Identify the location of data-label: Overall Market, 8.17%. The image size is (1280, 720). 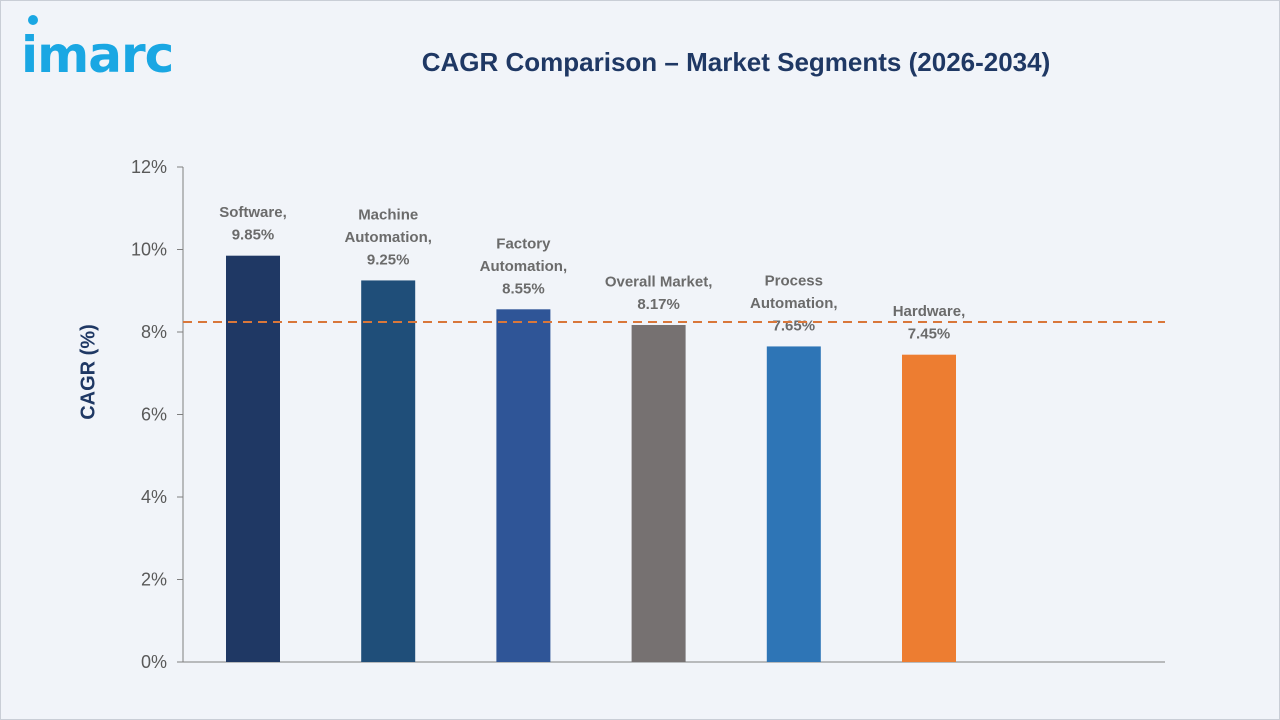
(659, 293).